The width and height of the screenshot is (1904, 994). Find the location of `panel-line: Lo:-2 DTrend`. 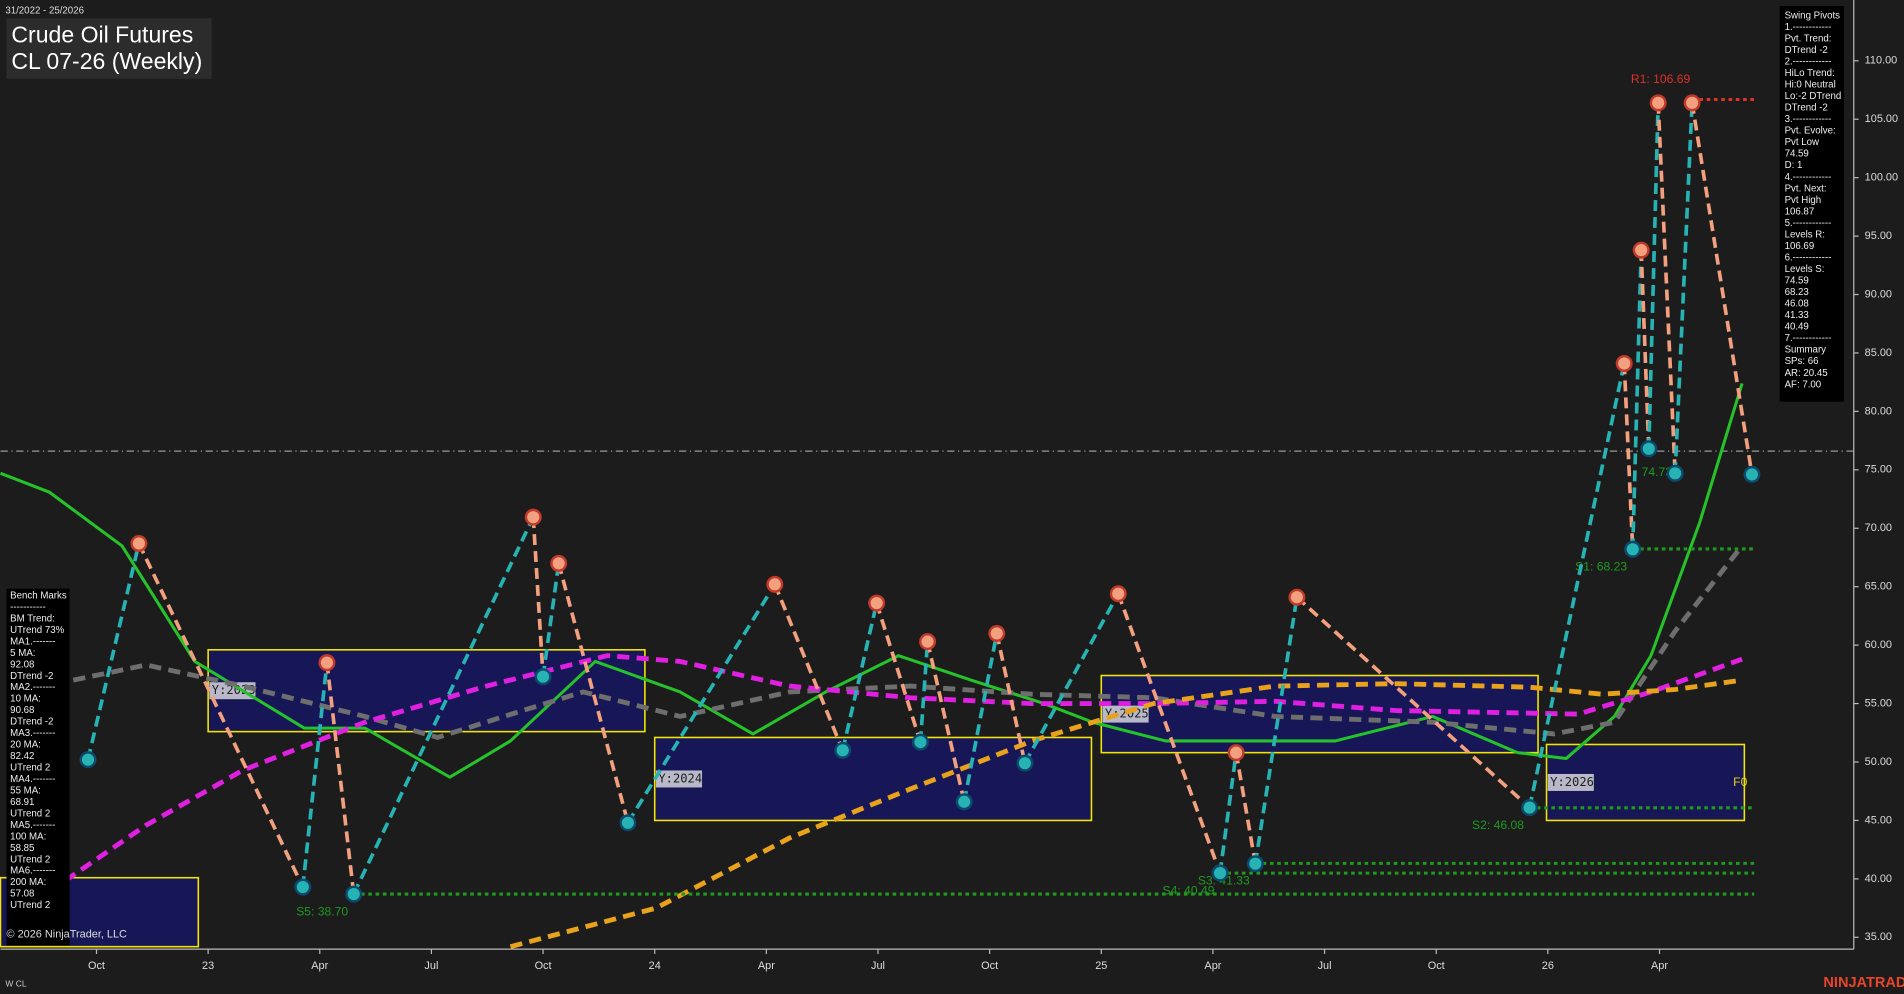

panel-line: Lo:-2 DTrend is located at coordinates (1813, 96).